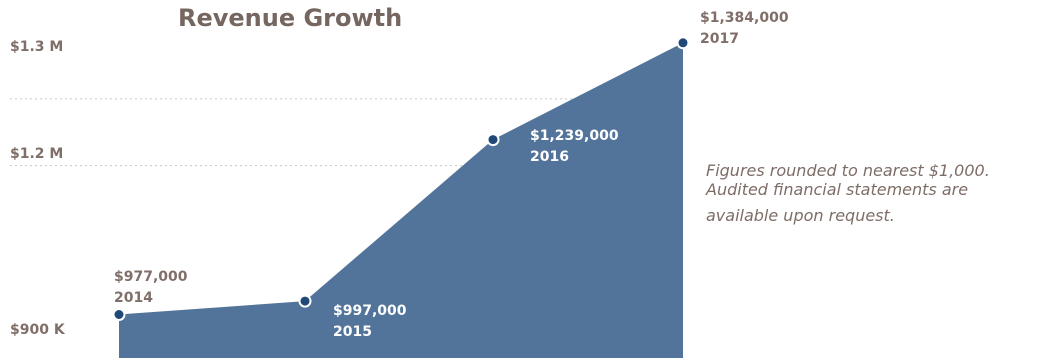 This screenshot has height=364, width=1053. What do you see at coordinates (744, 18) in the screenshot?
I see `data-label-2017-value: $1,384,000` at bounding box center [744, 18].